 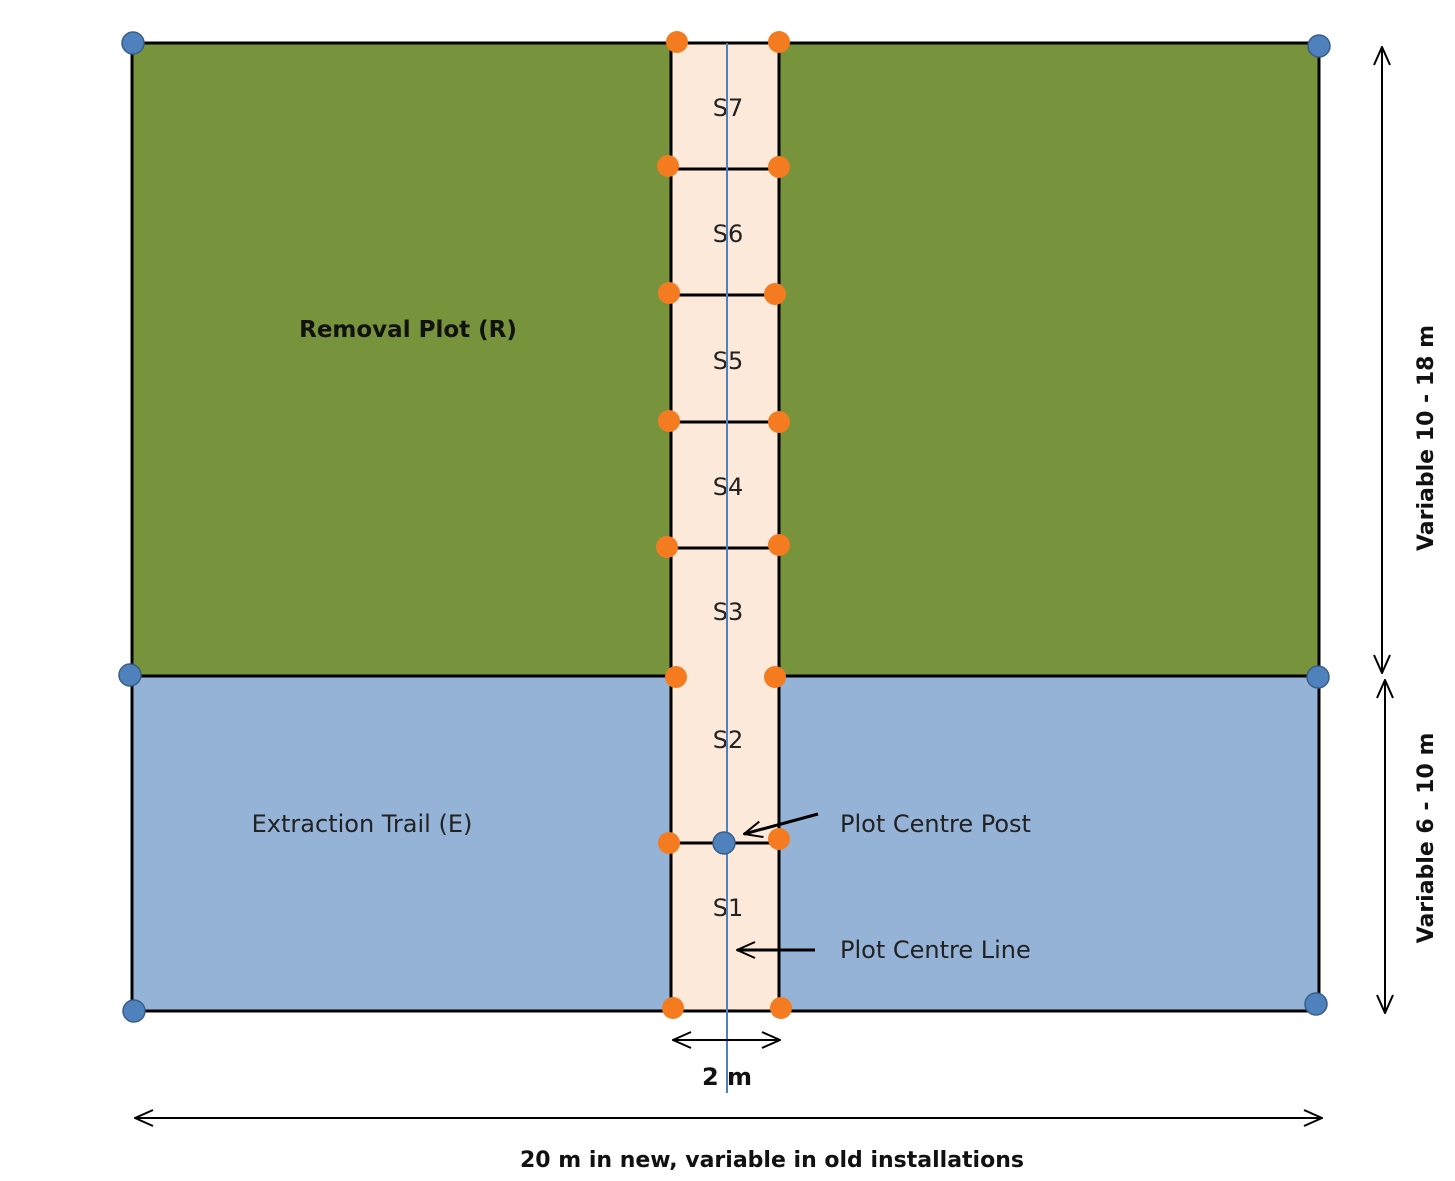 I want to click on plot-centre-post-marker, so click(x=724, y=843).